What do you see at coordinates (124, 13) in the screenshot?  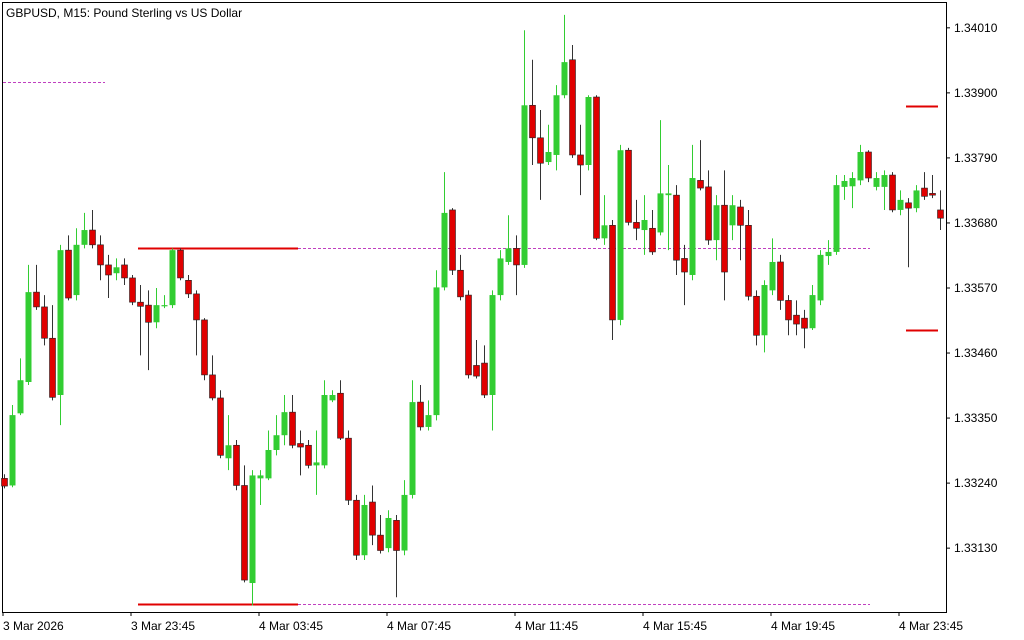 I see `chart-title: GBPUSD, M15: Pound Sterling vs US Dollar` at bounding box center [124, 13].